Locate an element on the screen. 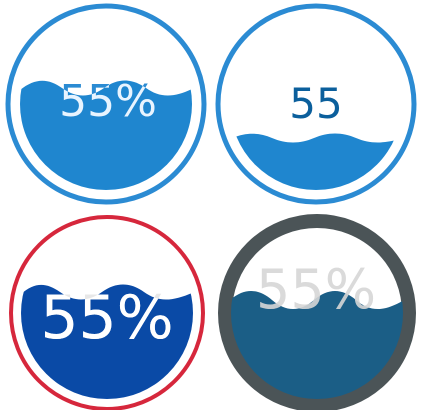 The height and width of the screenshot is (410, 424). gauge-1-value-label: 55% is located at coordinates (108, 101).